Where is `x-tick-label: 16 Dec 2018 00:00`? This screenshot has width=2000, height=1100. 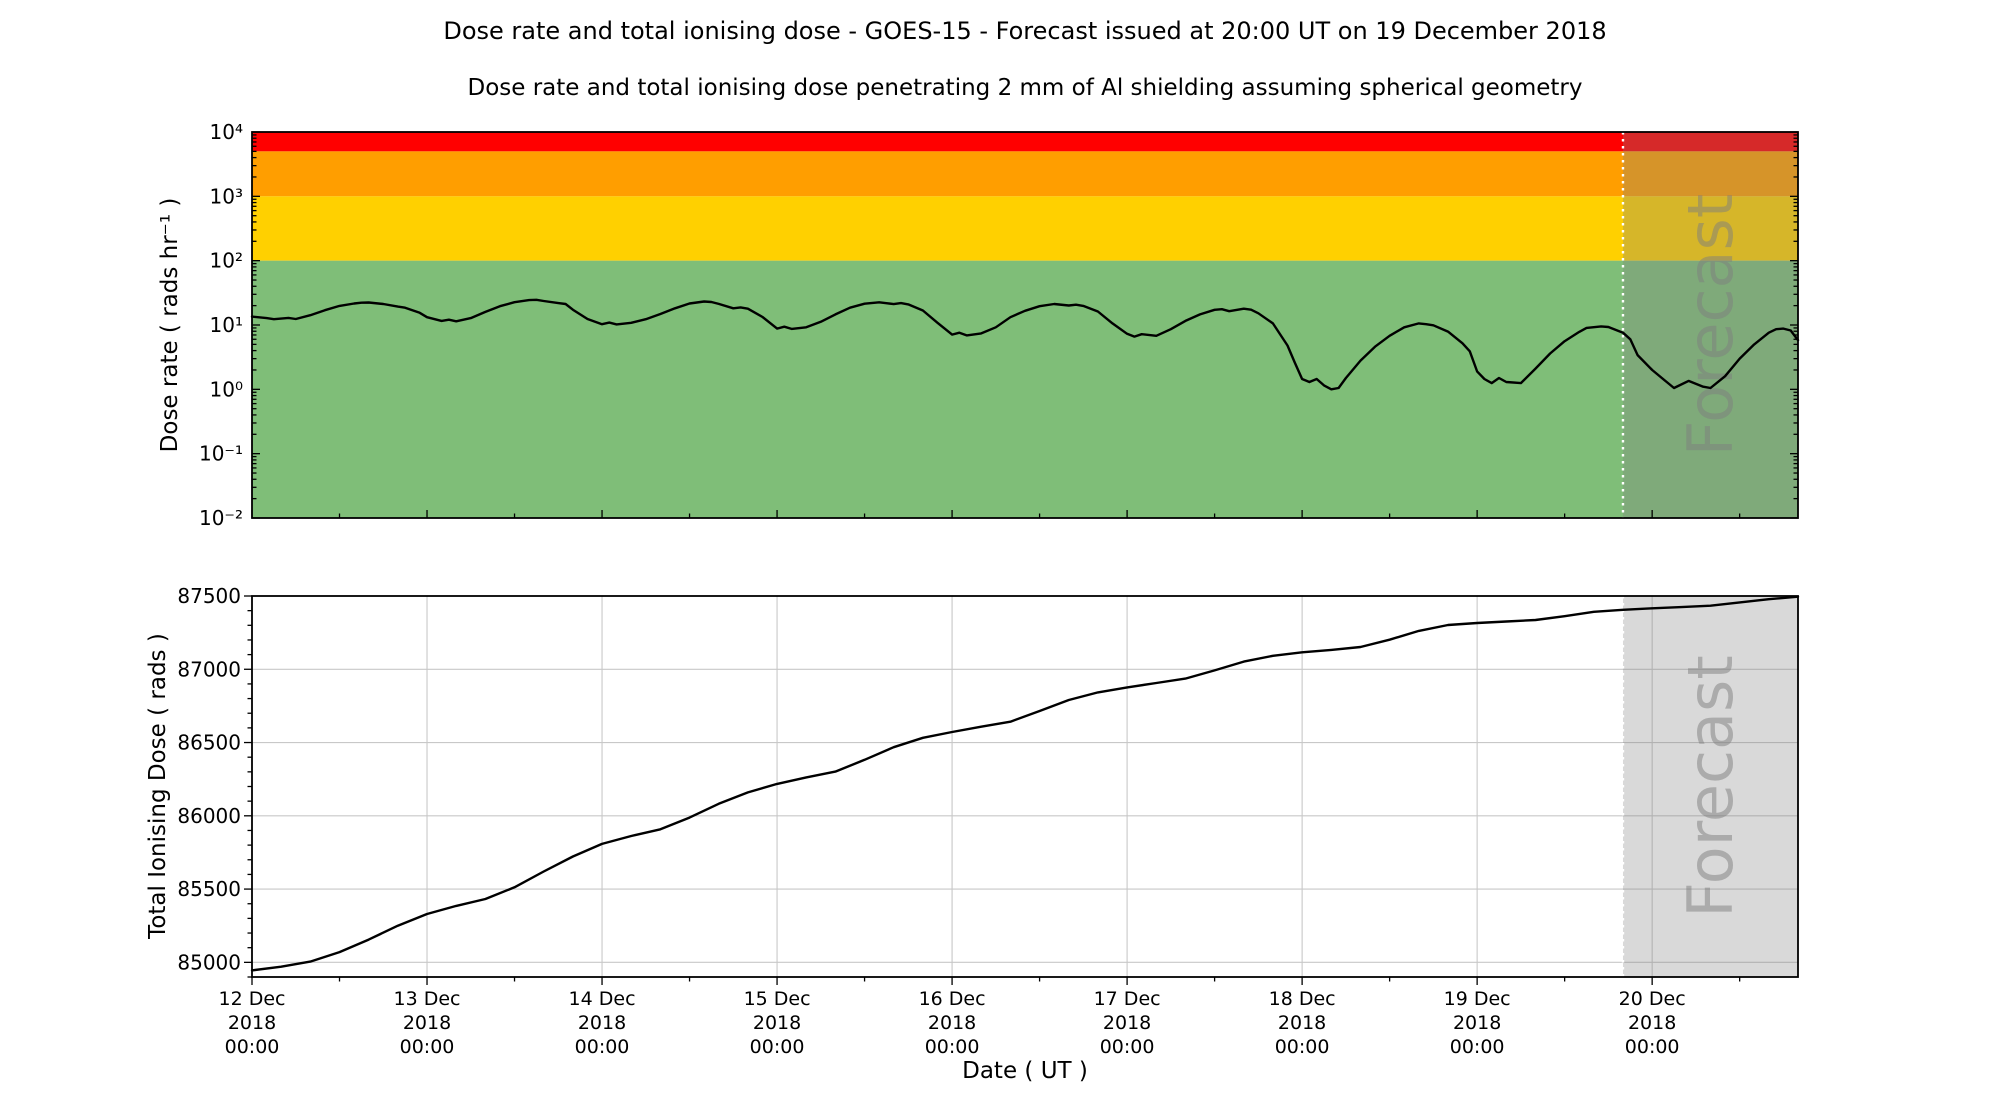 x-tick-label: 16 Dec 2018 00:00 is located at coordinates (952, 1023).